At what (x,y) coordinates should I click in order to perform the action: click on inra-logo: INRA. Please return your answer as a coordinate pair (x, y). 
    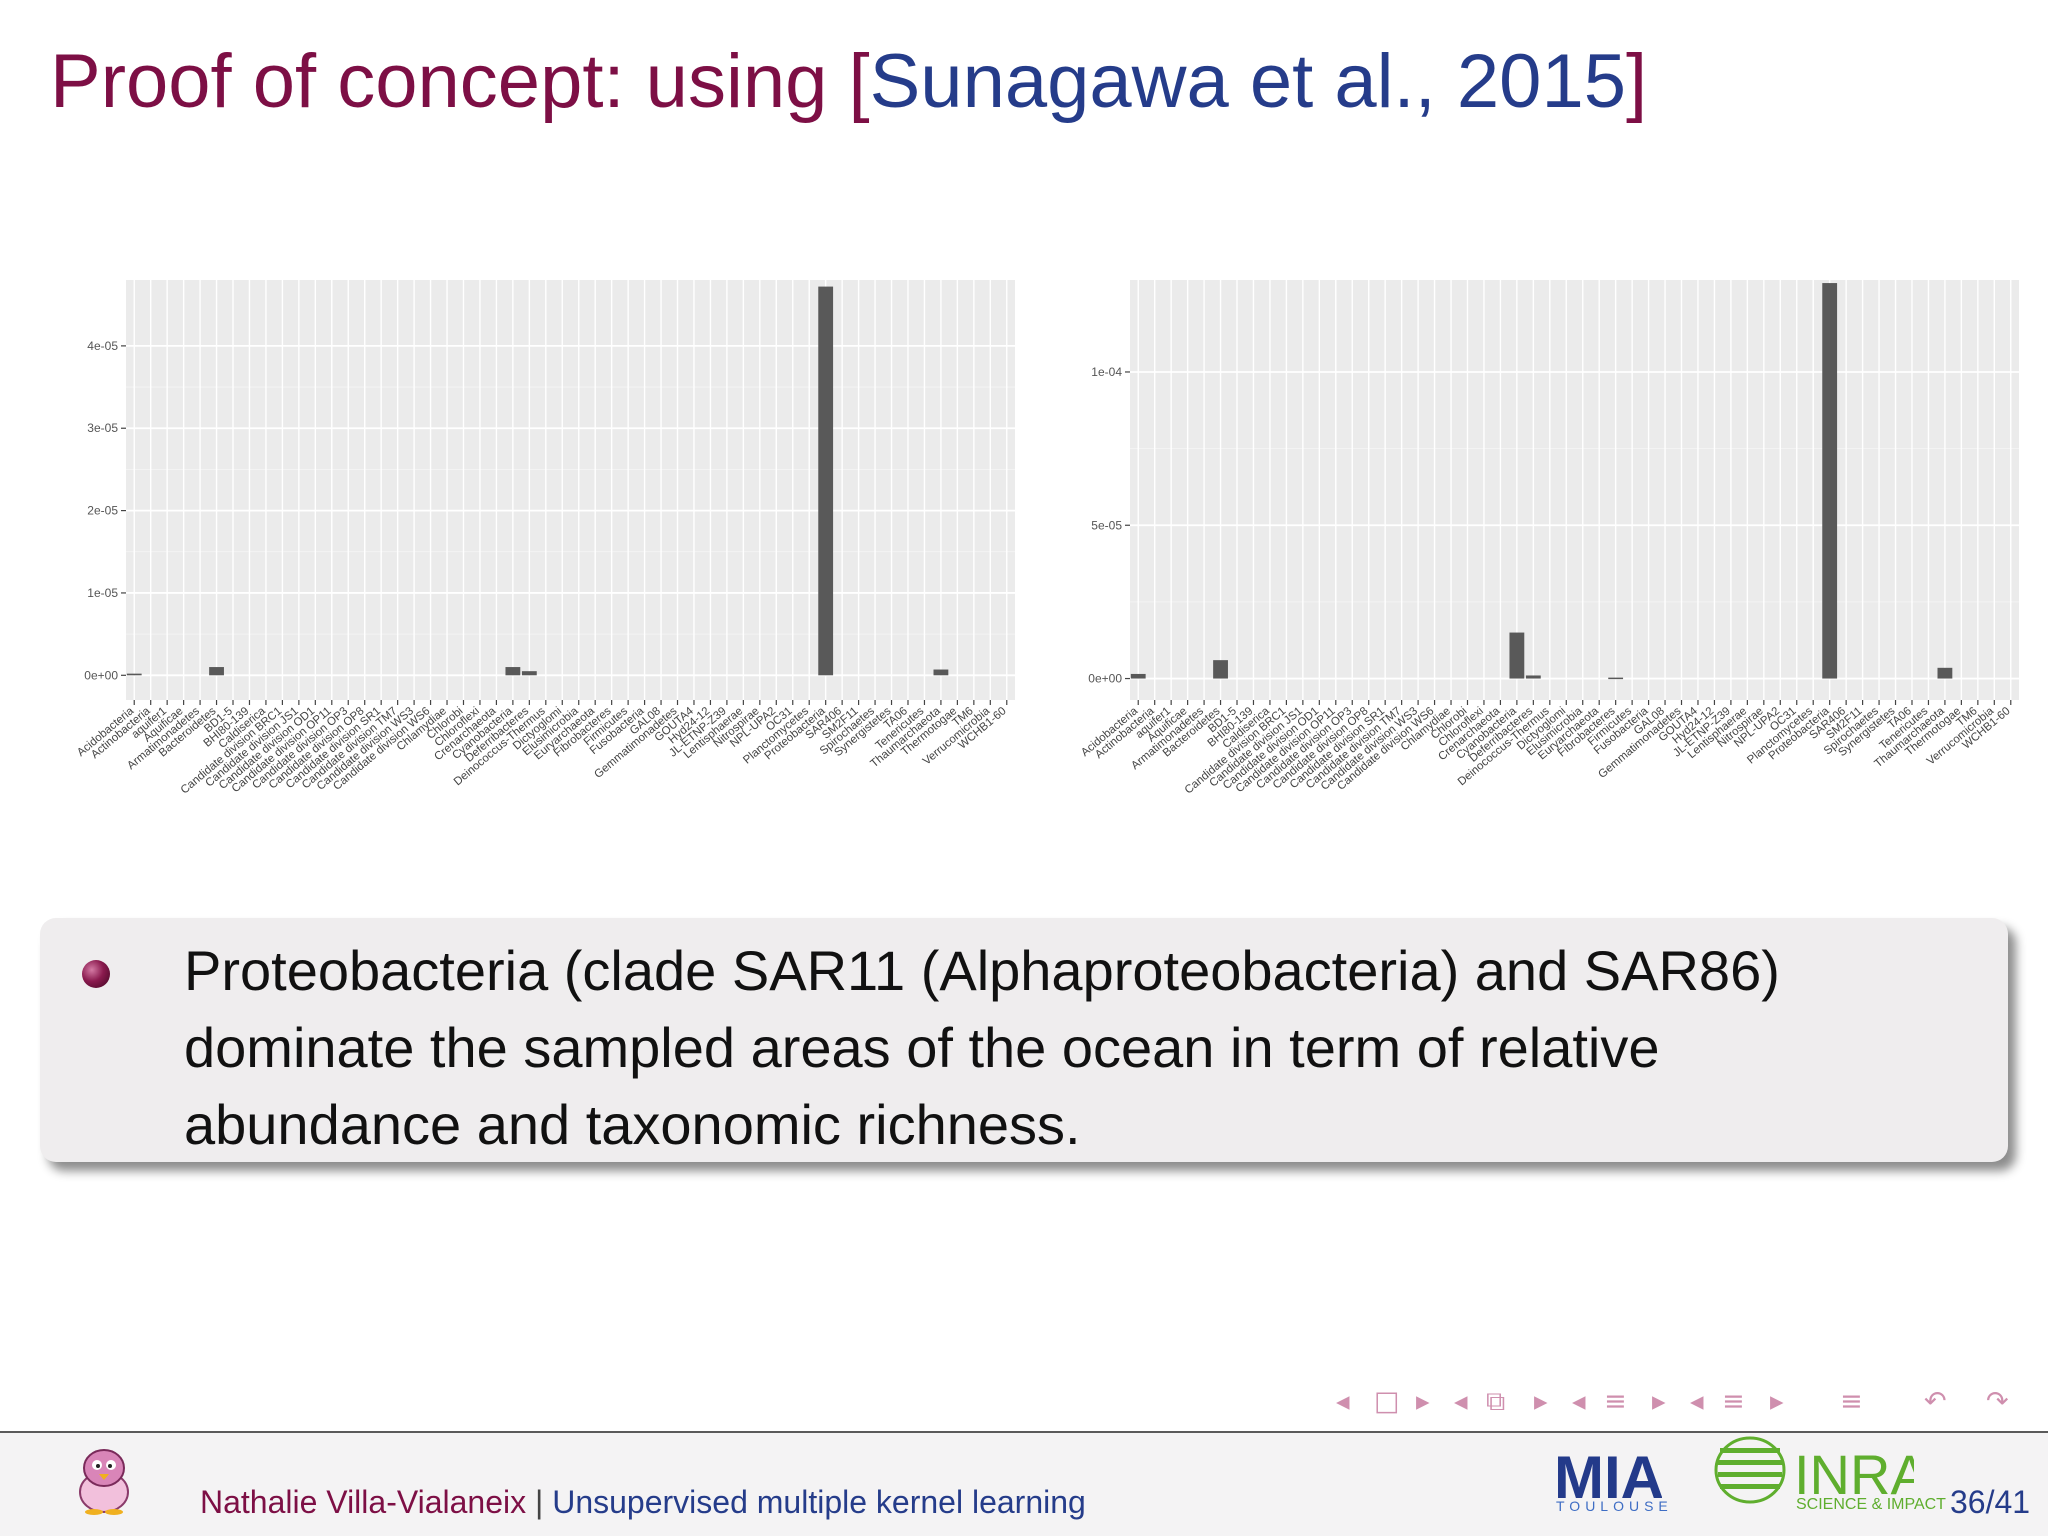
    Looking at the image, I should click on (1814, 1471).